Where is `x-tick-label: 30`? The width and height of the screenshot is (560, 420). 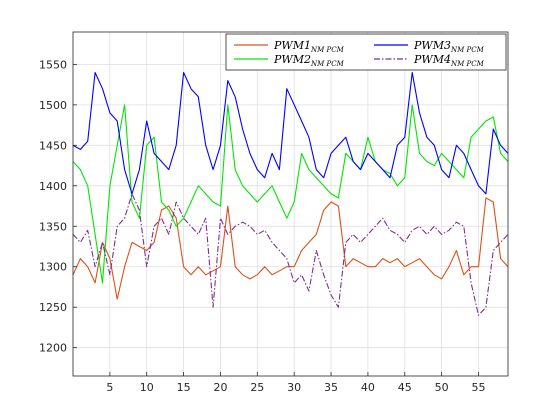
x-tick-label: 30 is located at coordinates (294, 387).